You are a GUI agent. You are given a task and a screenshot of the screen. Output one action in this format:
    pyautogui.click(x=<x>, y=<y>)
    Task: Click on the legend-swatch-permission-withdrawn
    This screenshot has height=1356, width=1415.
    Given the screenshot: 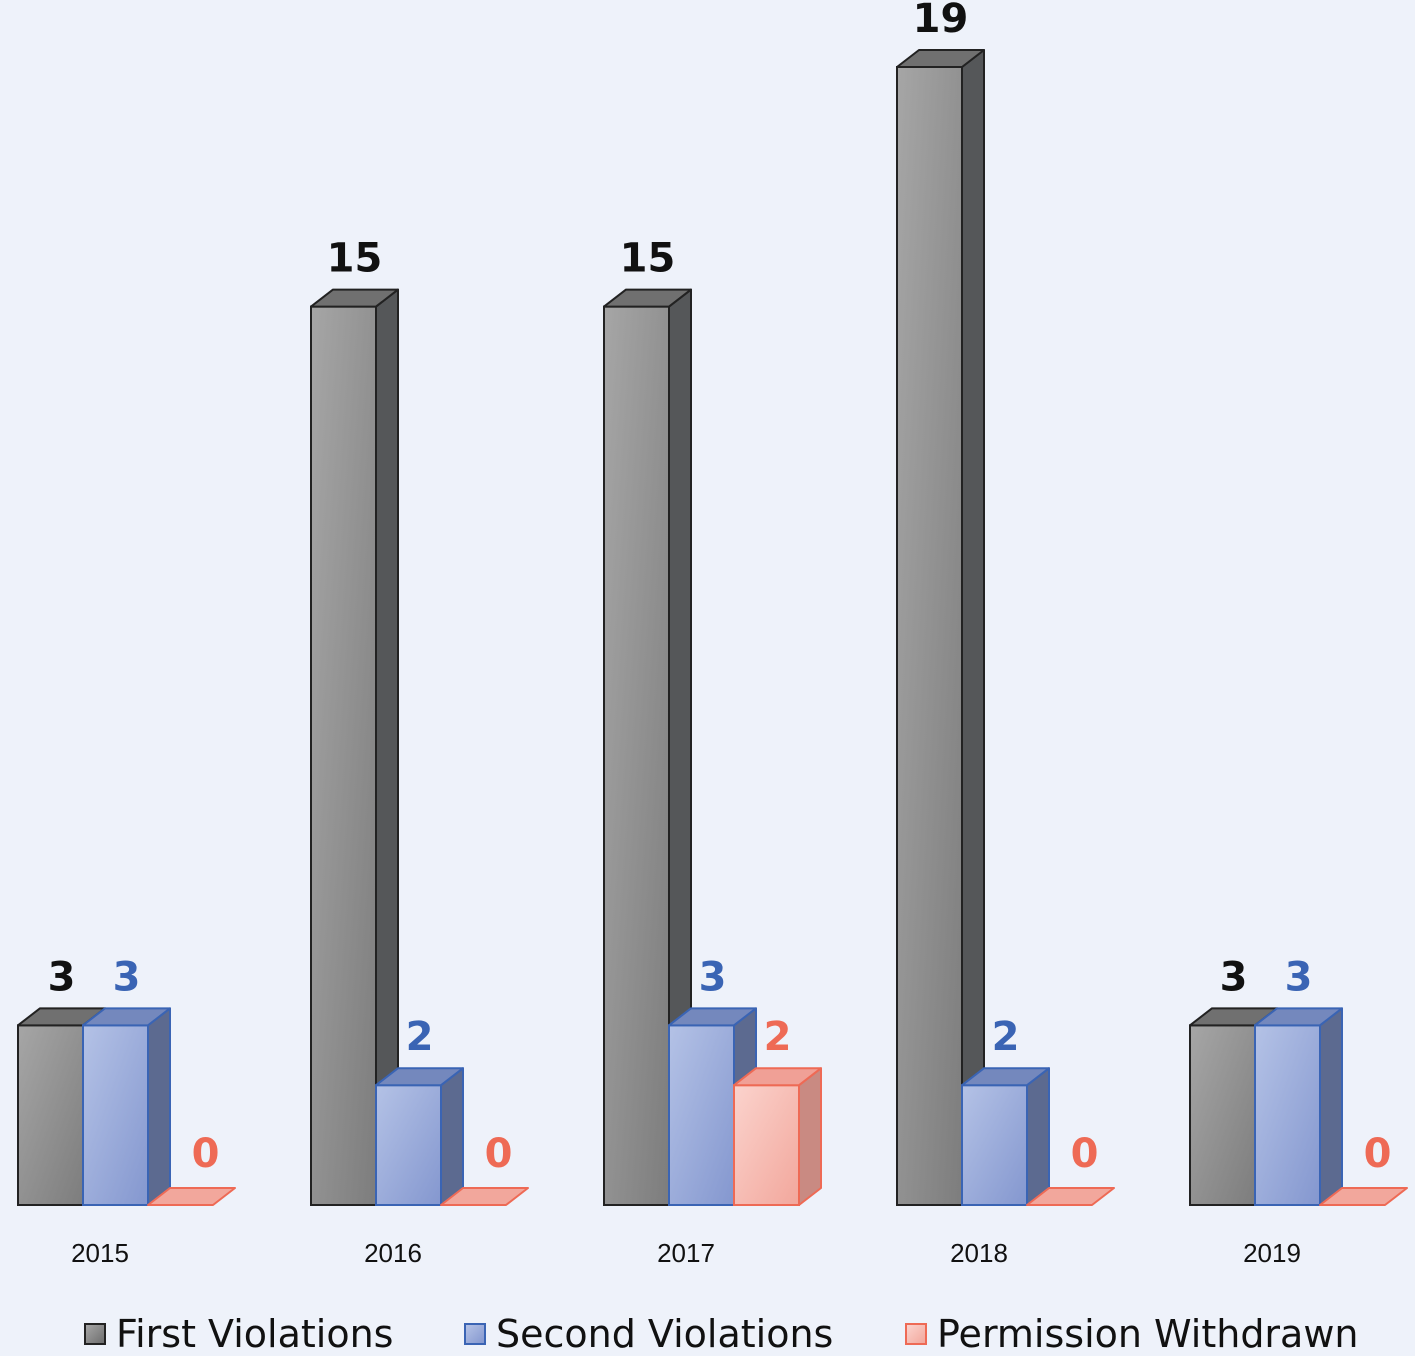 What is the action you would take?
    pyautogui.click(x=916, y=1334)
    